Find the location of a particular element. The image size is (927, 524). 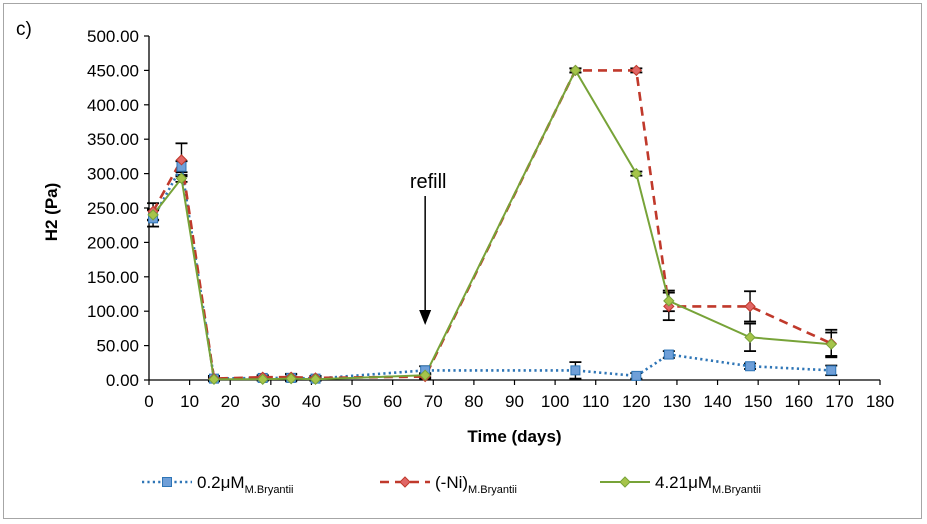

y-tick-label: 200.00 is located at coordinates (113, 242).